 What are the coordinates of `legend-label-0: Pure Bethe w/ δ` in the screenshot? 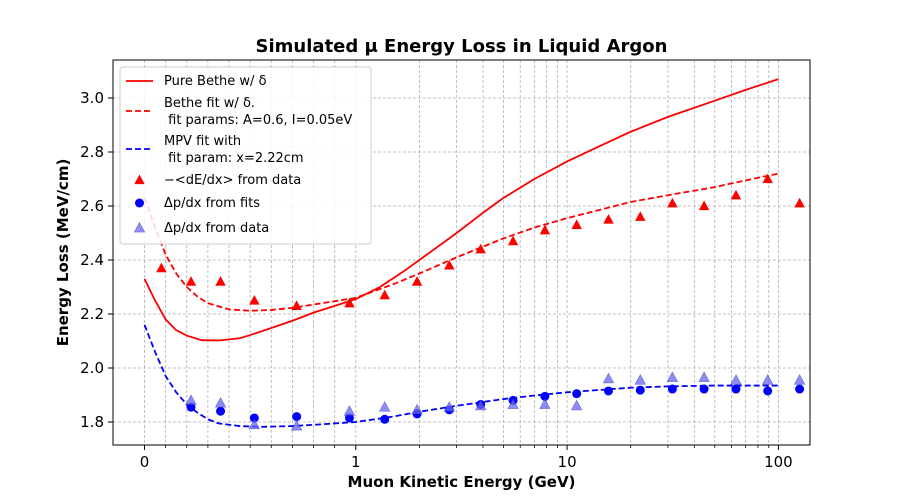 It's located at (215, 81).